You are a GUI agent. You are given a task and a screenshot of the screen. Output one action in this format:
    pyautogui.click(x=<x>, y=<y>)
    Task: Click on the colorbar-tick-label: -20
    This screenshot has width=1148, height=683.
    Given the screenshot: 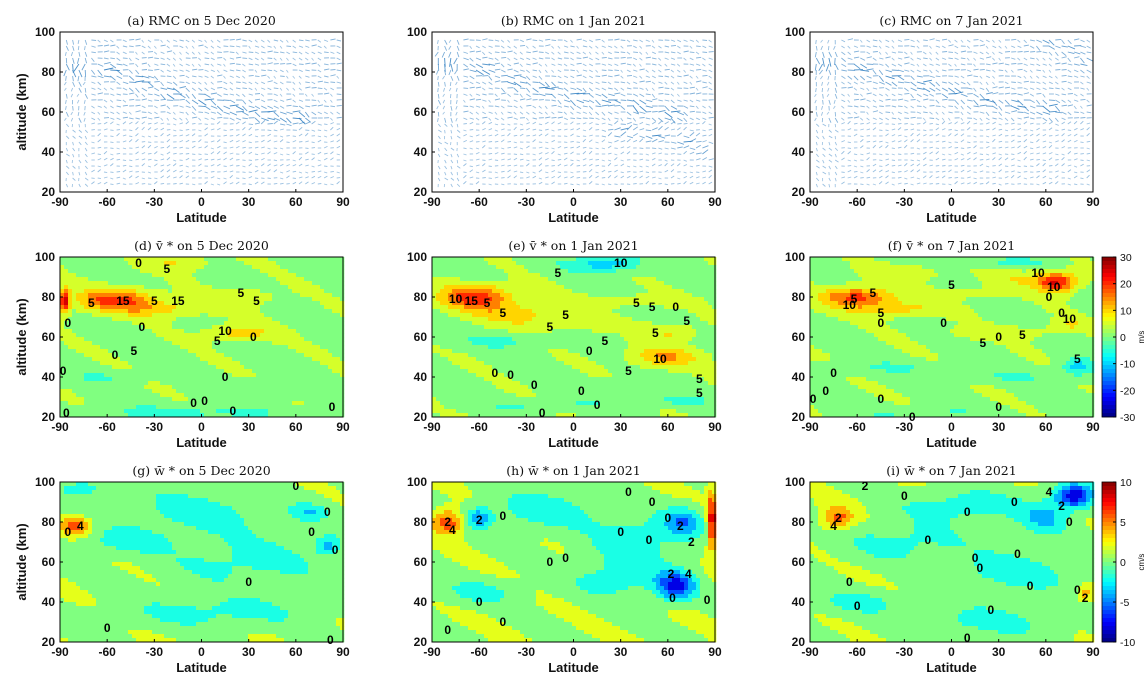 What is the action you would take?
    pyautogui.click(x=1127, y=391)
    